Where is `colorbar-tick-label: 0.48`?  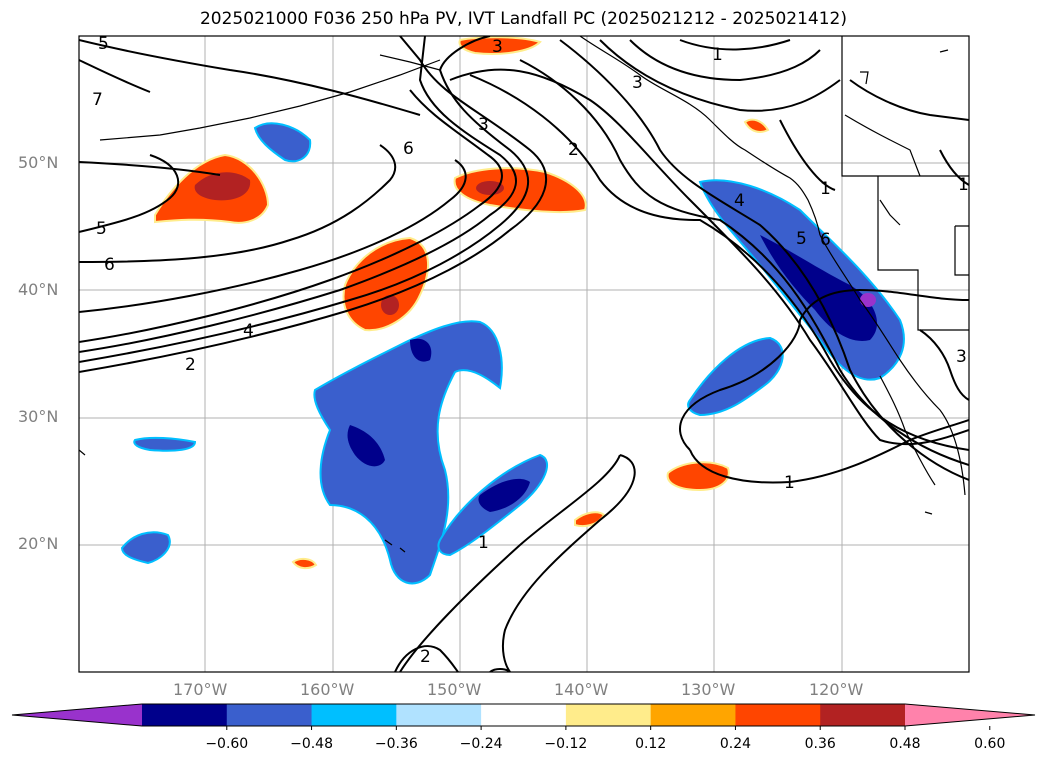 colorbar-tick-label: 0.48 is located at coordinates (905, 744).